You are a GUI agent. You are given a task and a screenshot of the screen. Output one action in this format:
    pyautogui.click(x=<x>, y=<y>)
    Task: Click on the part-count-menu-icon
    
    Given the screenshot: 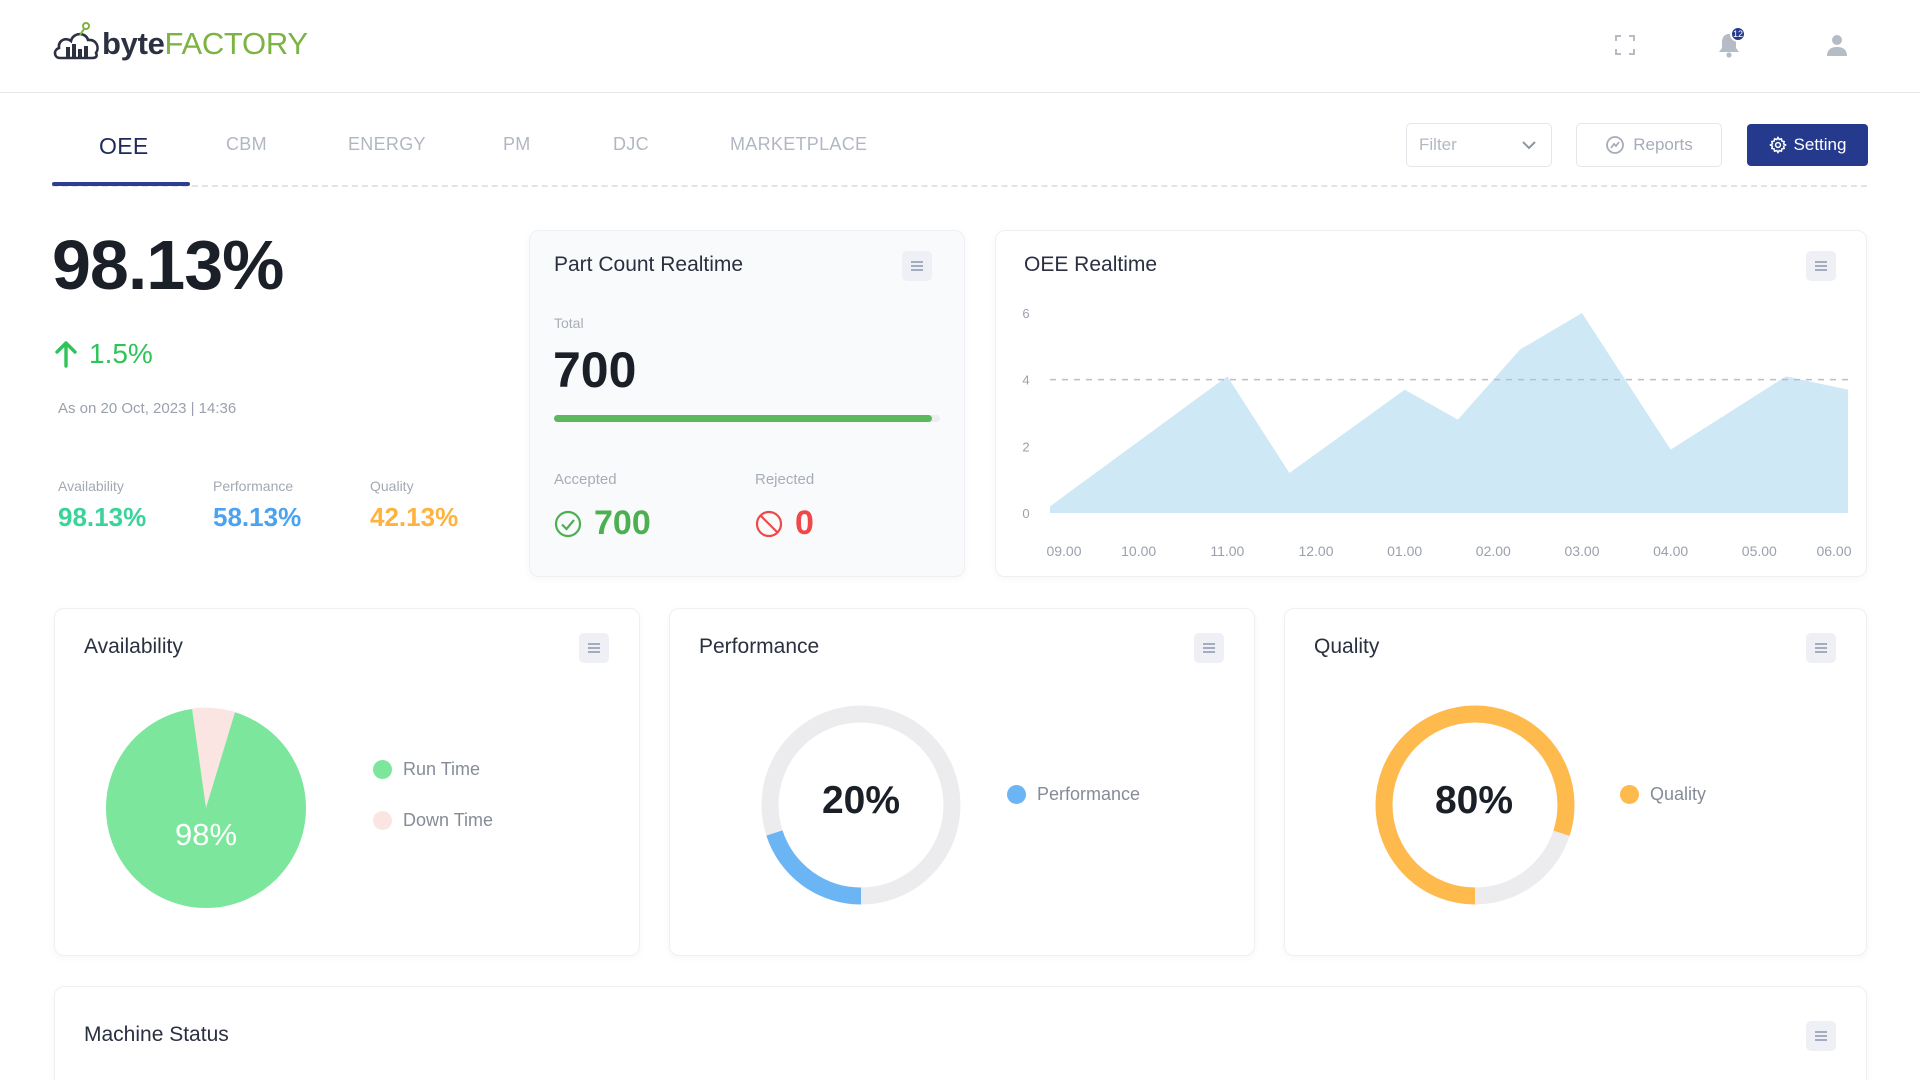 What is the action you would take?
    pyautogui.click(x=917, y=266)
    